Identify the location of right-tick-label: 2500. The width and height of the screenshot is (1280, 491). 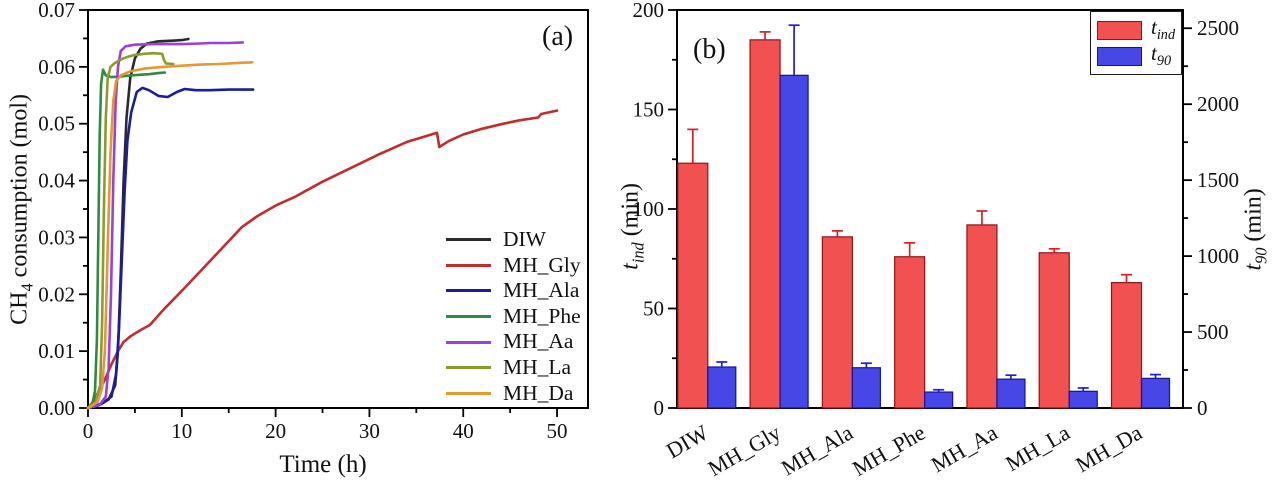
(1218, 28).